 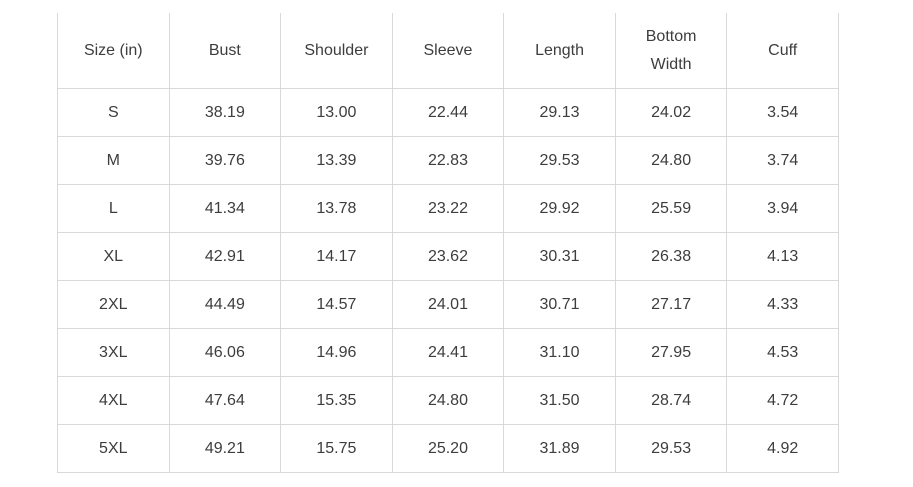 I want to click on table-cell: 42.91, so click(x=225, y=256).